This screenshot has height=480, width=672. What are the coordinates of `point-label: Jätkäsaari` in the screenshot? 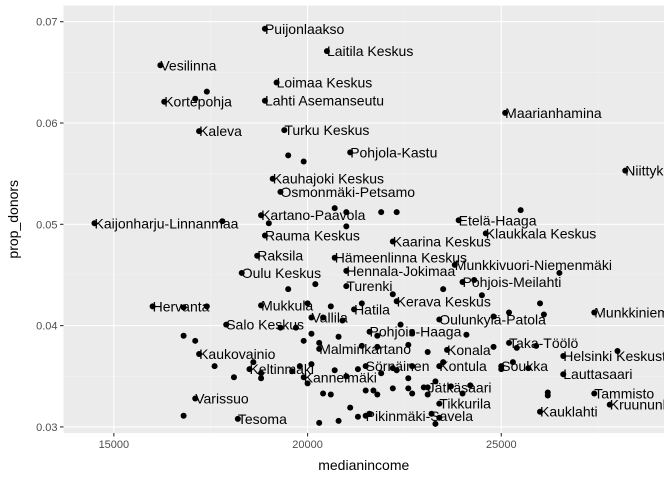 It's located at (460, 387).